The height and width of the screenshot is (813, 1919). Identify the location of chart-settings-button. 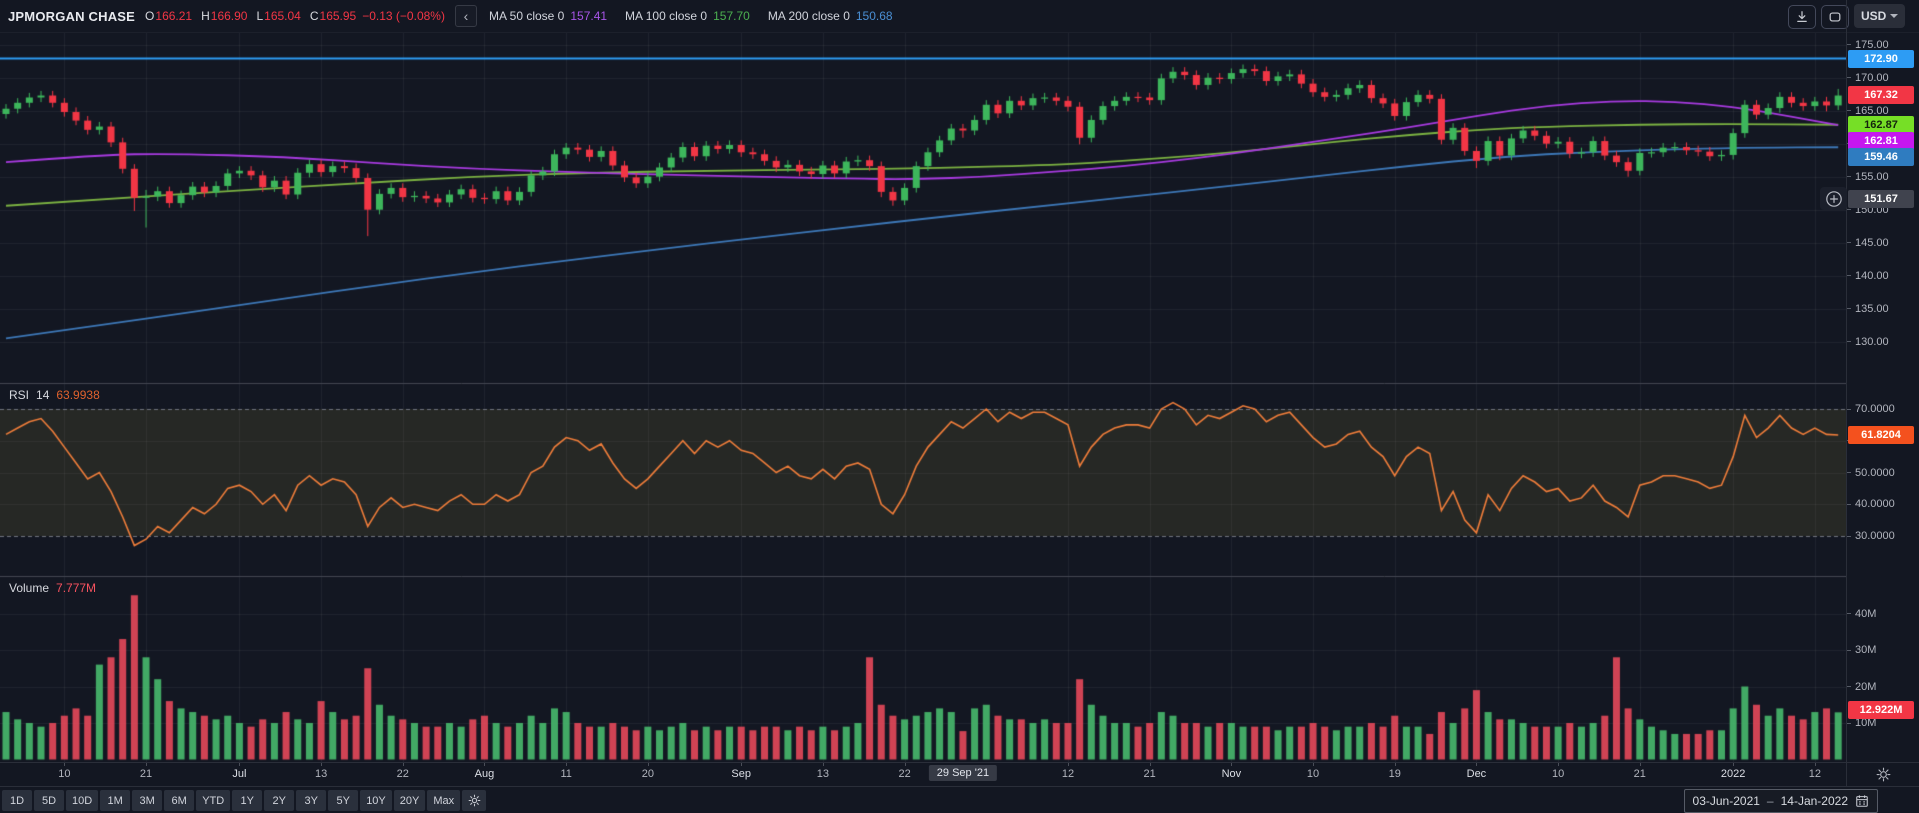
(474, 800).